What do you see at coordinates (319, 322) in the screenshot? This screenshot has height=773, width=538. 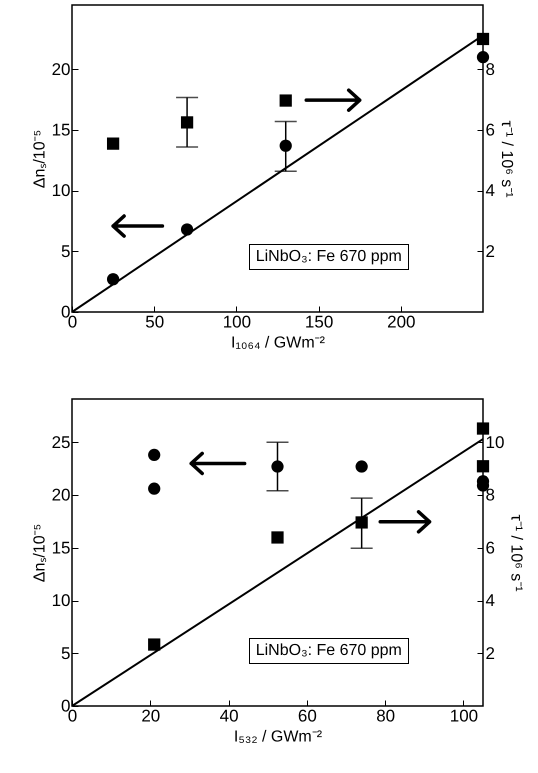 I see `x-tick-label: 150` at bounding box center [319, 322].